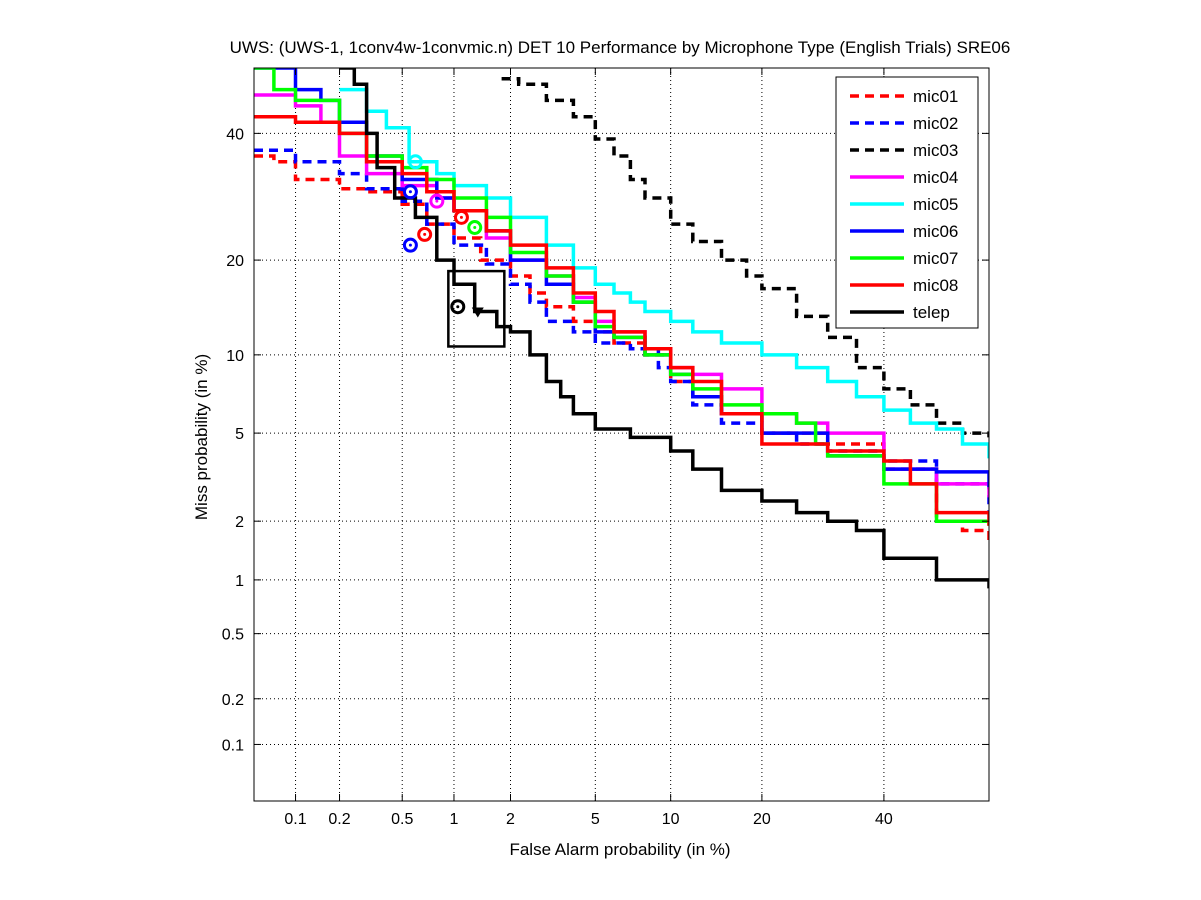 The width and height of the screenshot is (1201, 900). What do you see at coordinates (904, 177) in the screenshot?
I see `legend-item-mic04: mic04` at bounding box center [904, 177].